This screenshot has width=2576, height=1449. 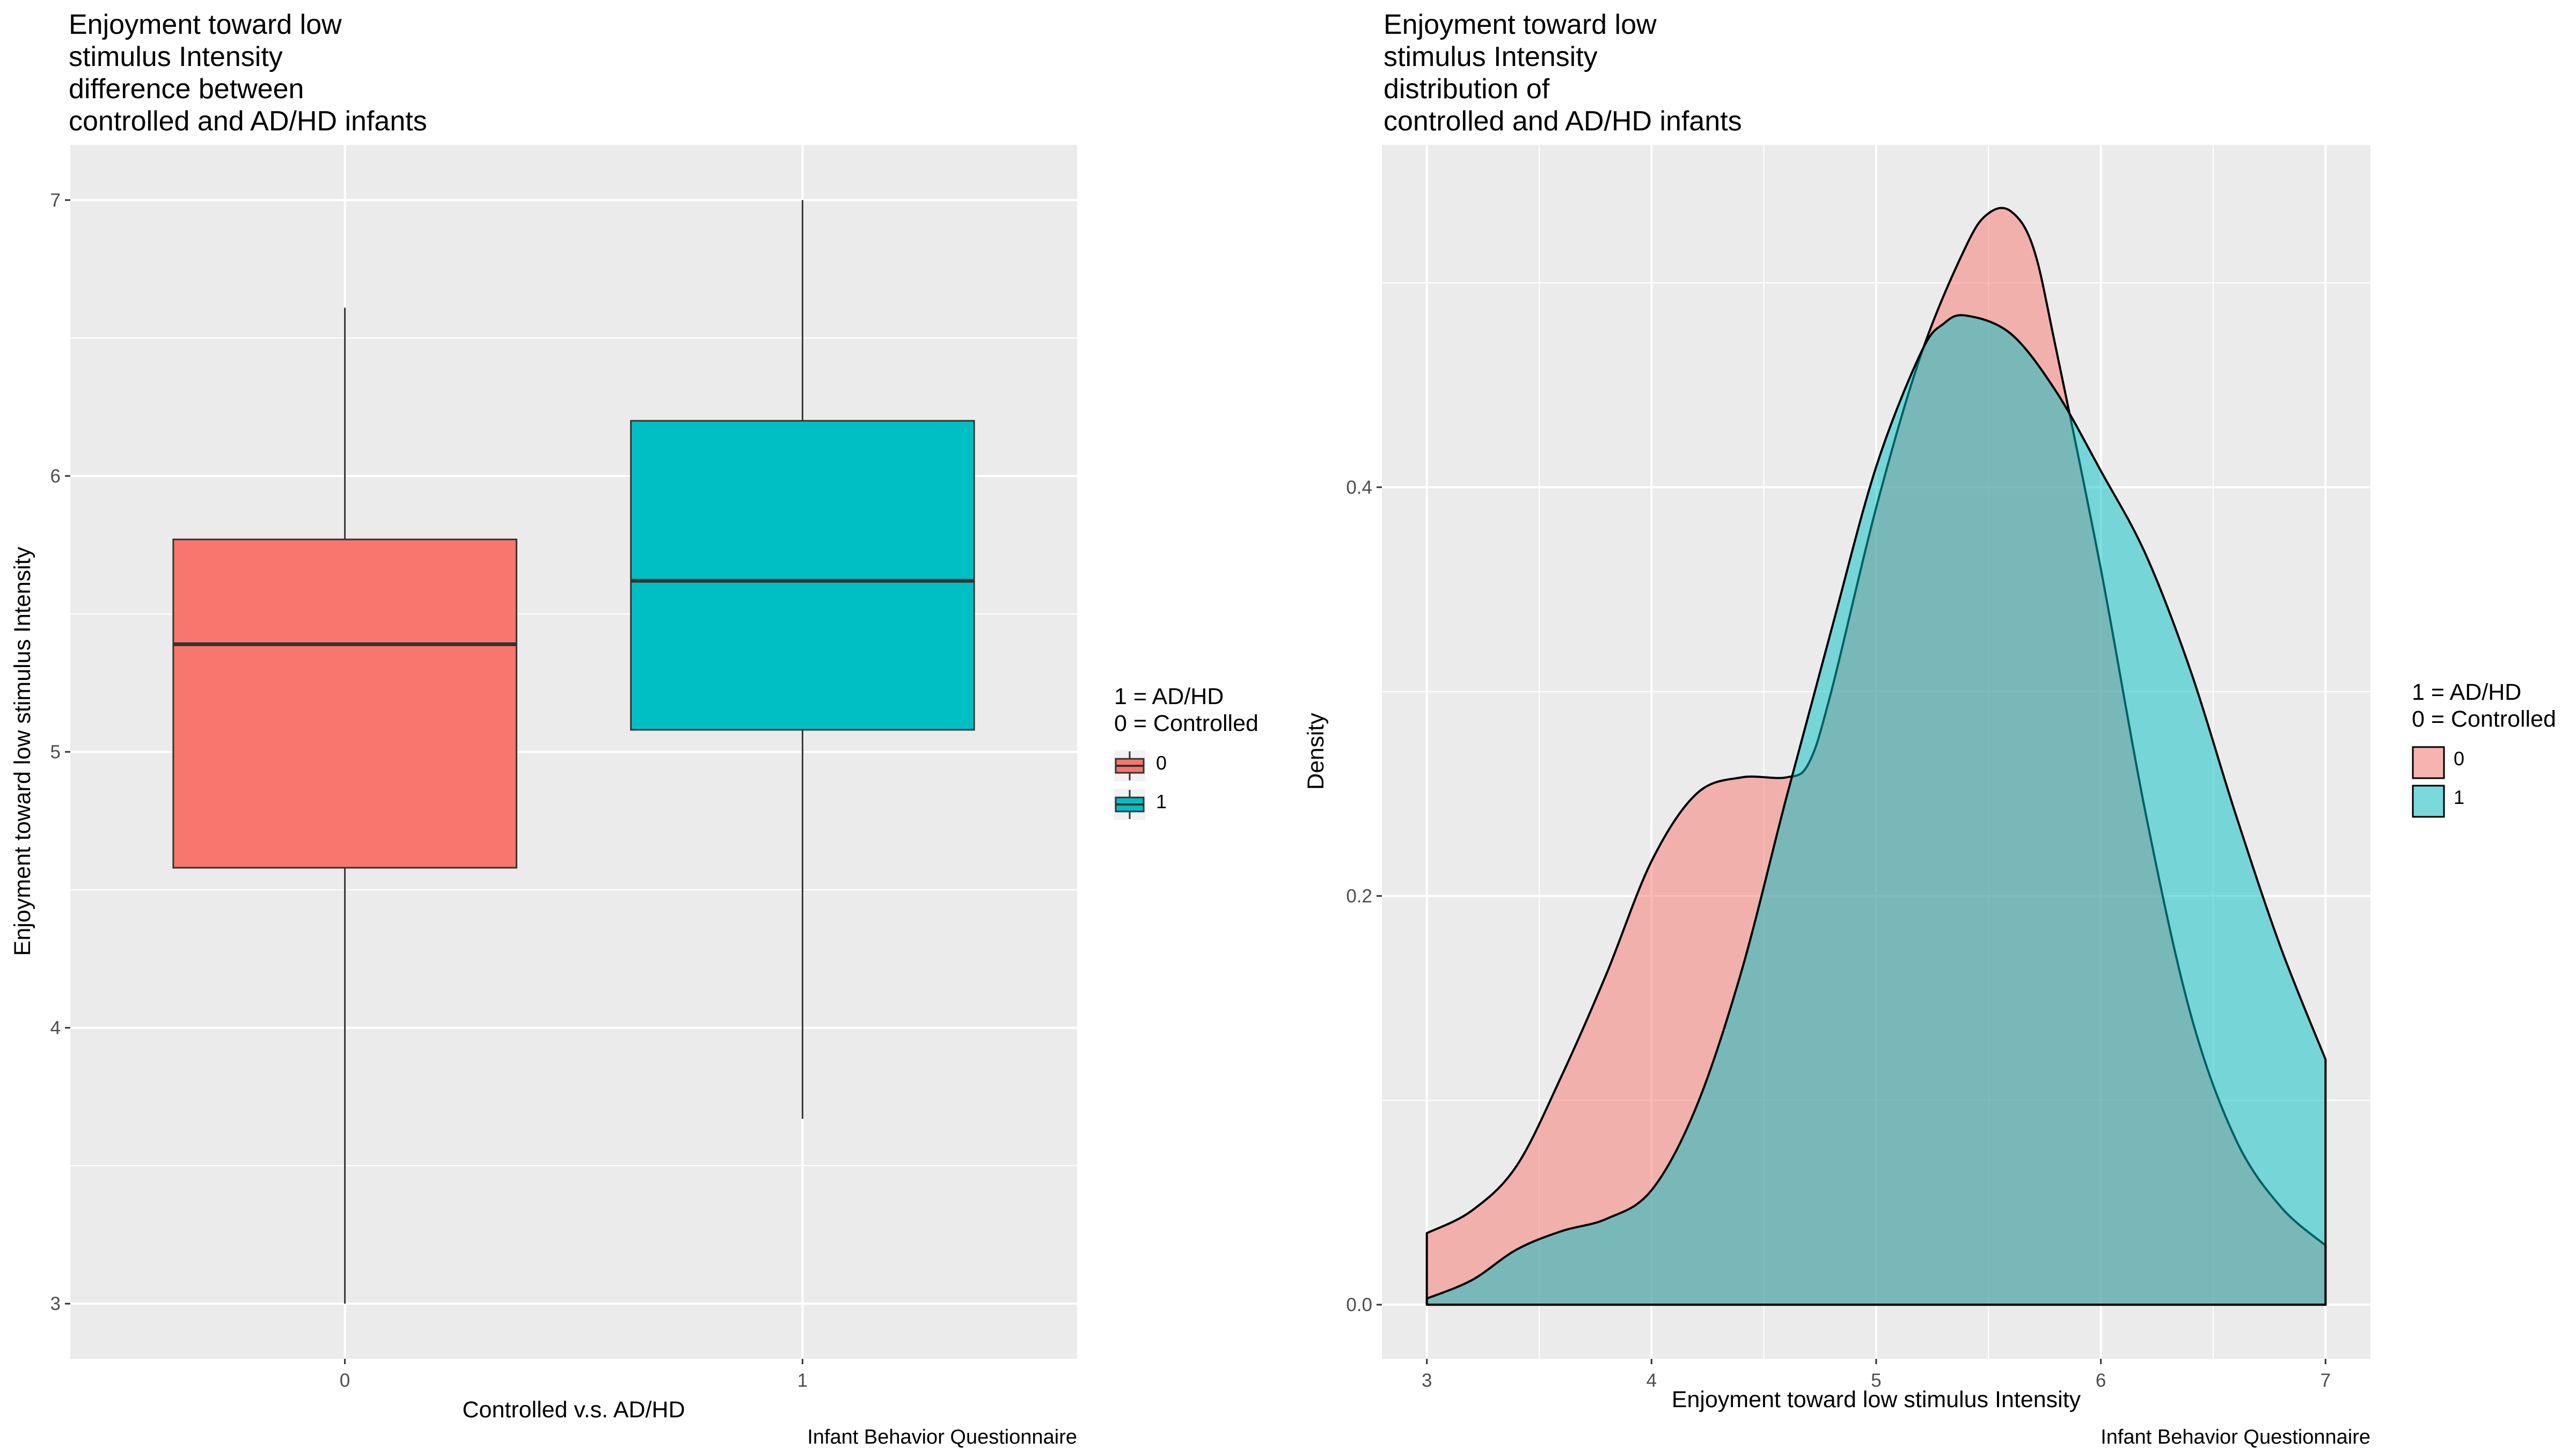 What do you see at coordinates (345, 1380) in the screenshot?
I see `x-tick-label: 0` at bounding box center [345, 1380].